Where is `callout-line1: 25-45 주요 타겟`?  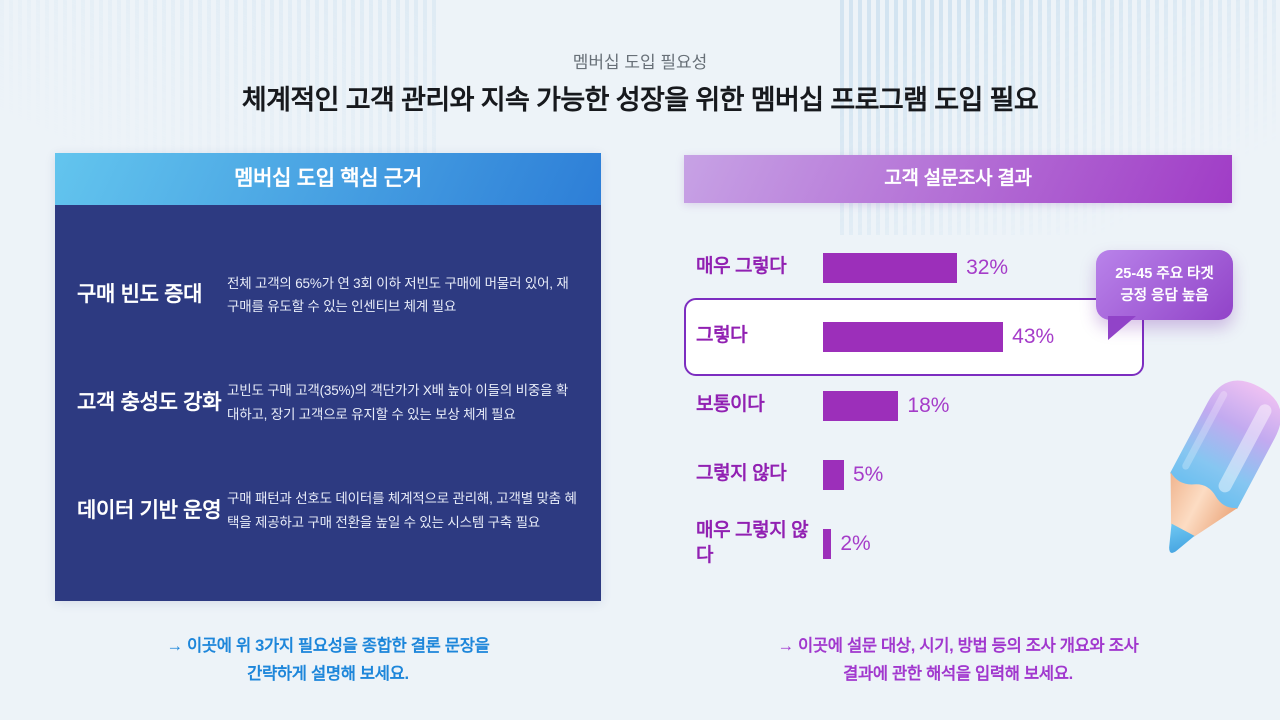
callout-line1: 25-45 주요 타겟 is located at coordinates (1164, 273).